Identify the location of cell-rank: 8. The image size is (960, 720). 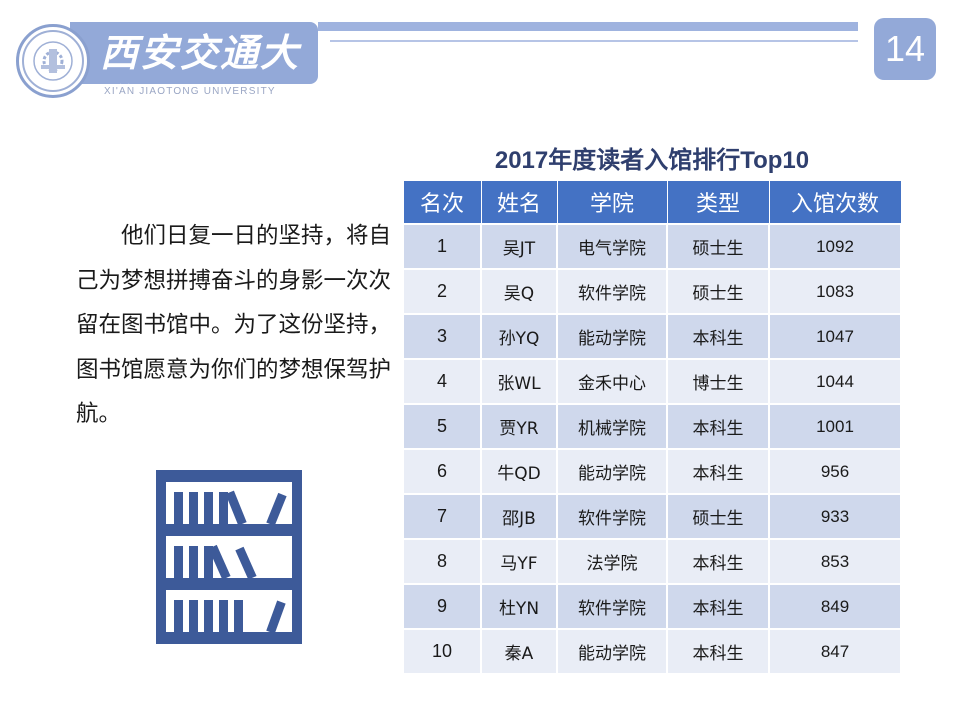
(442, 561).